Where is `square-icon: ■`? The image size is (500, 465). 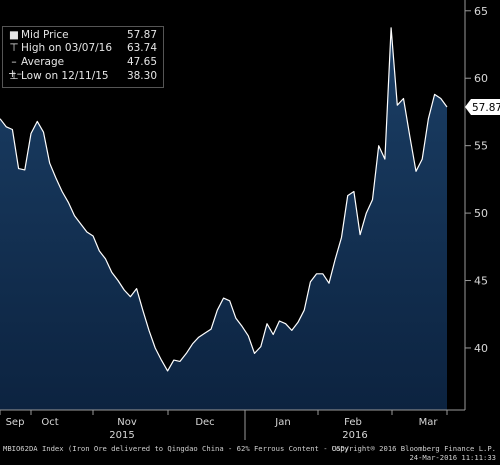 square-icon: ■ is located at coordinates (14, 35).